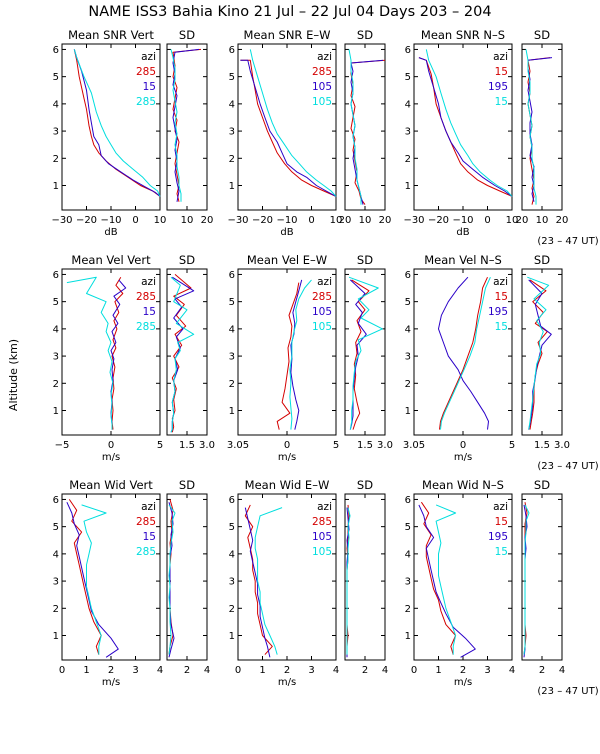  What do you see at coordinates (188, 577) in the screenshot?
I see `panel-13: SD 2 4` at bounding box center [188, 577].